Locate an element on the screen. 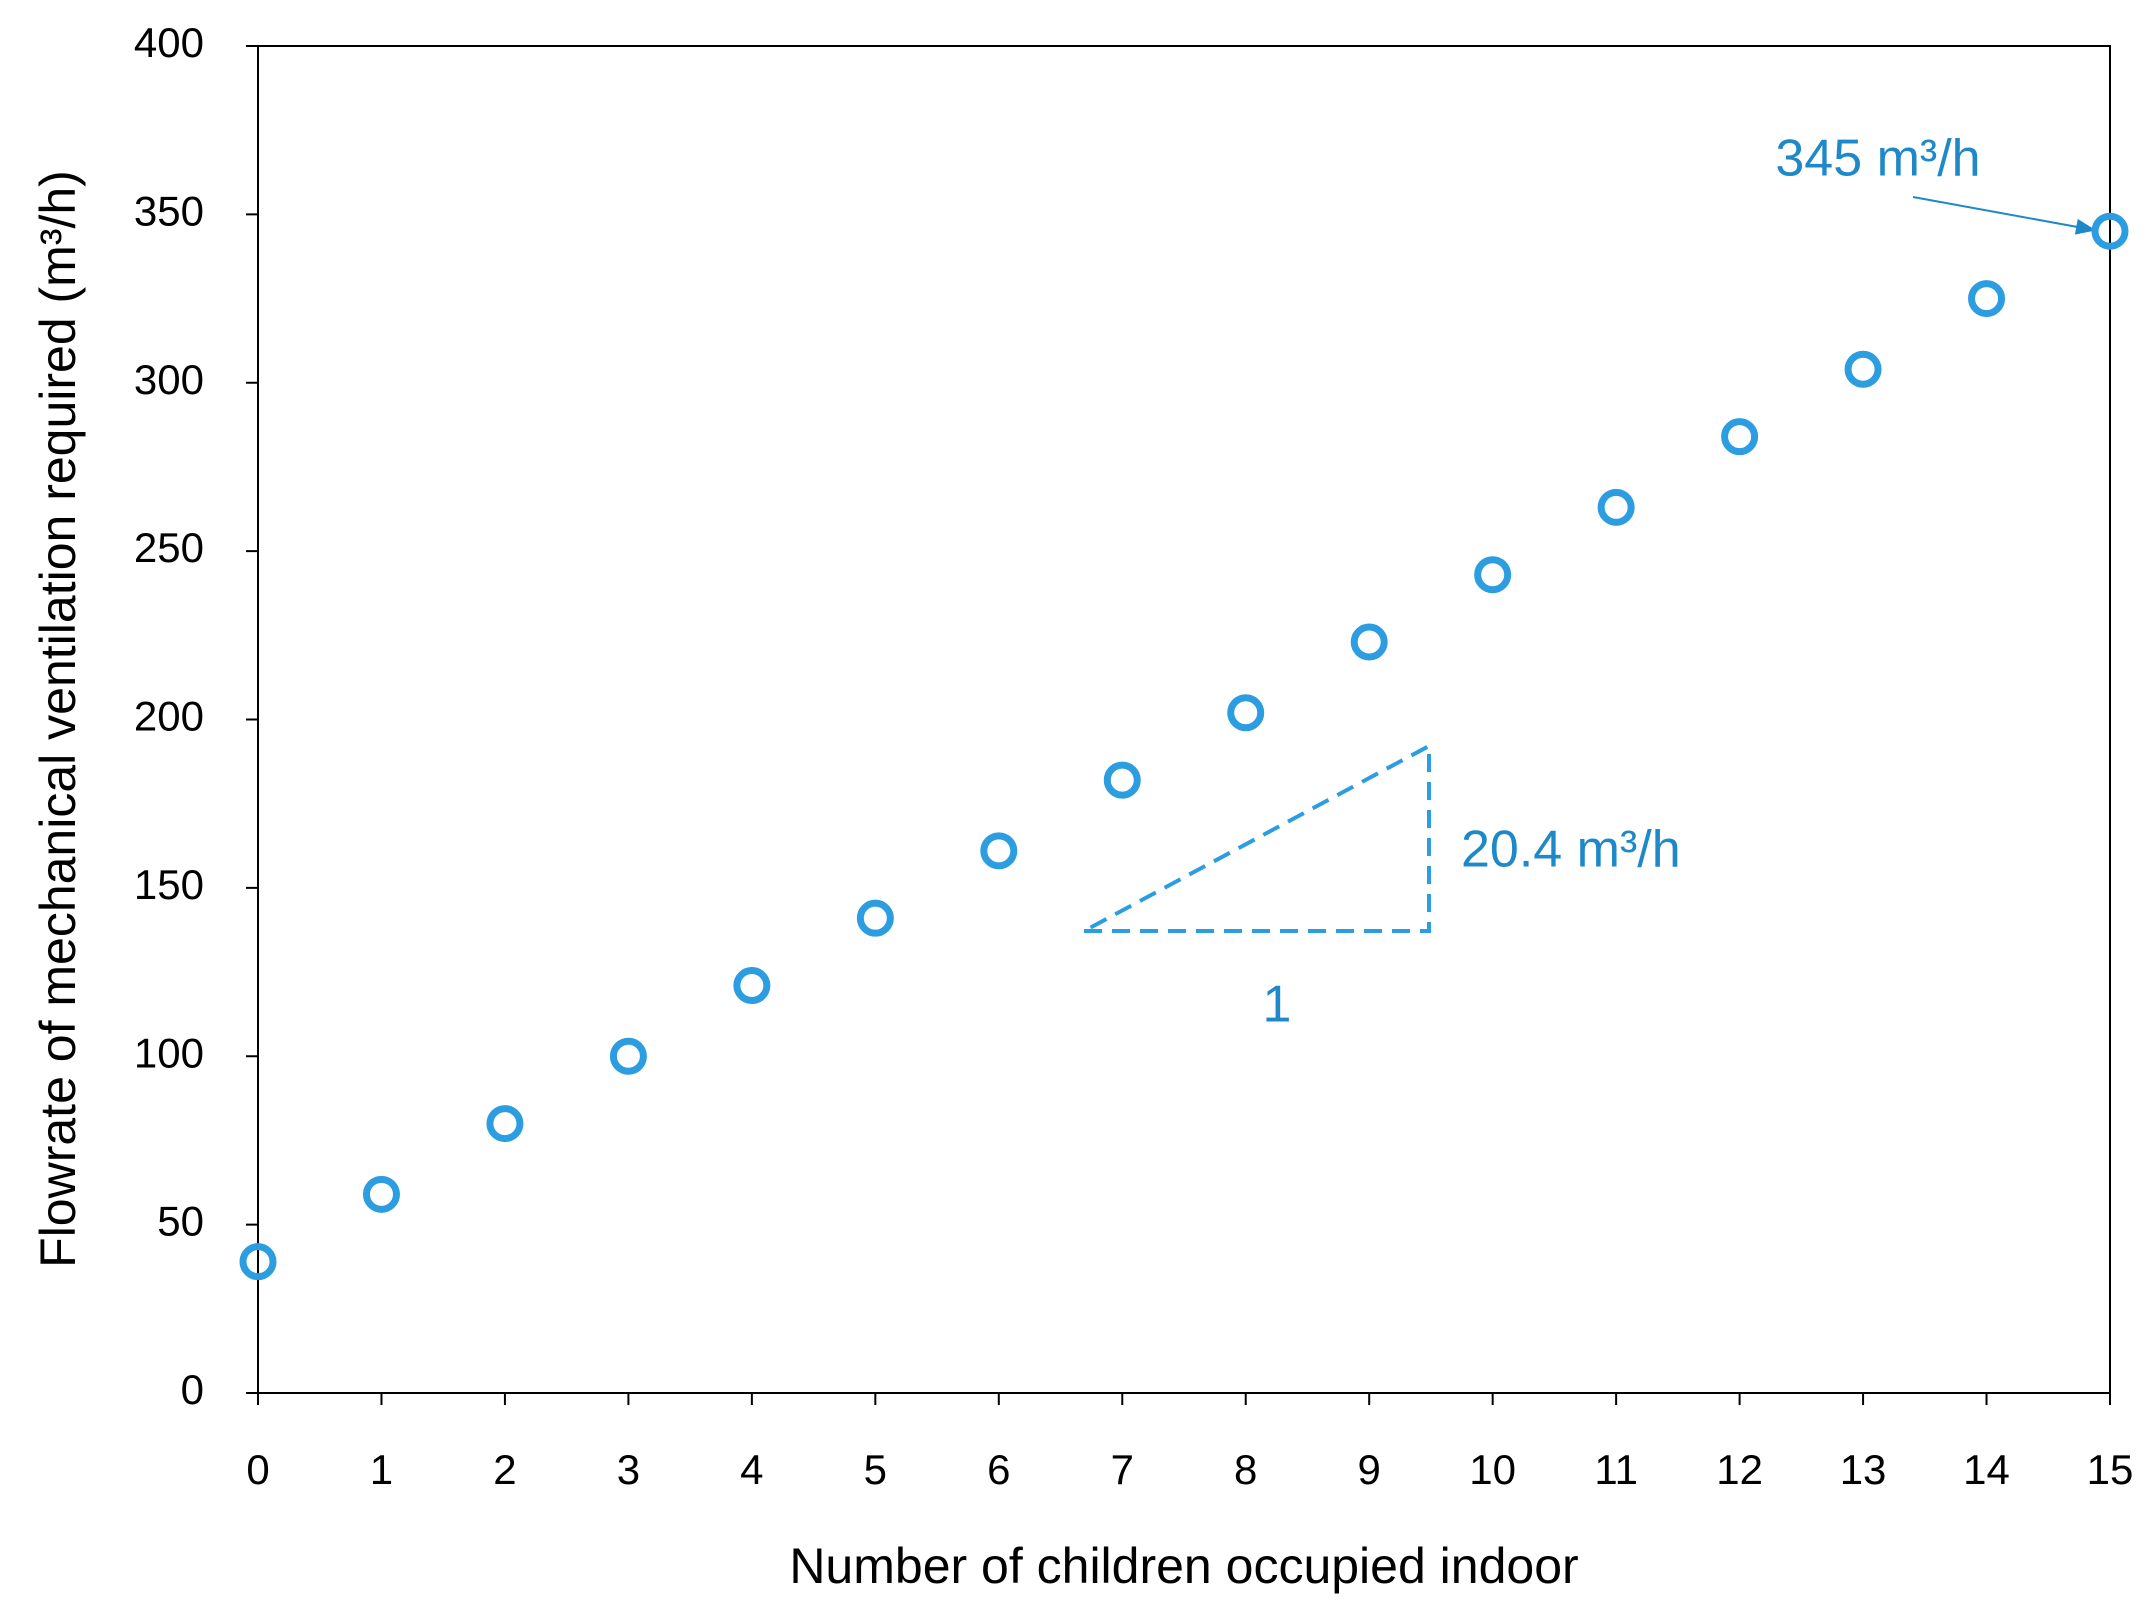 The image size is (2155, 1608). x-tick-label: 10 is located at coordinates (1492, 1469).